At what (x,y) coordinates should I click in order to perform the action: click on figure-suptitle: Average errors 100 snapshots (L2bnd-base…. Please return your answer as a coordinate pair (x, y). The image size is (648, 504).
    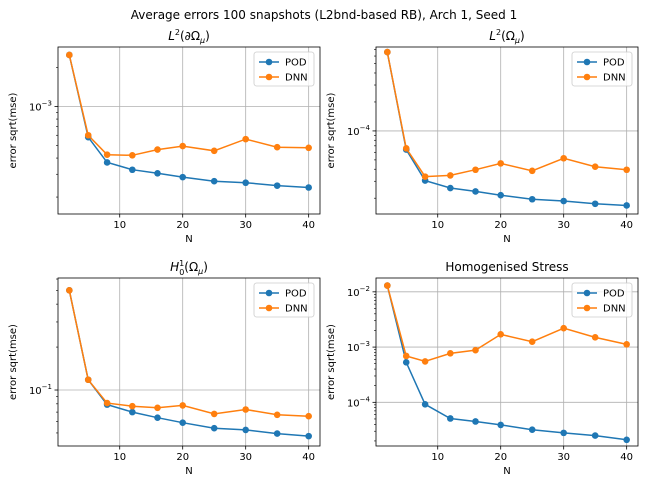
    Looking at the image, I should click on (324, 15).